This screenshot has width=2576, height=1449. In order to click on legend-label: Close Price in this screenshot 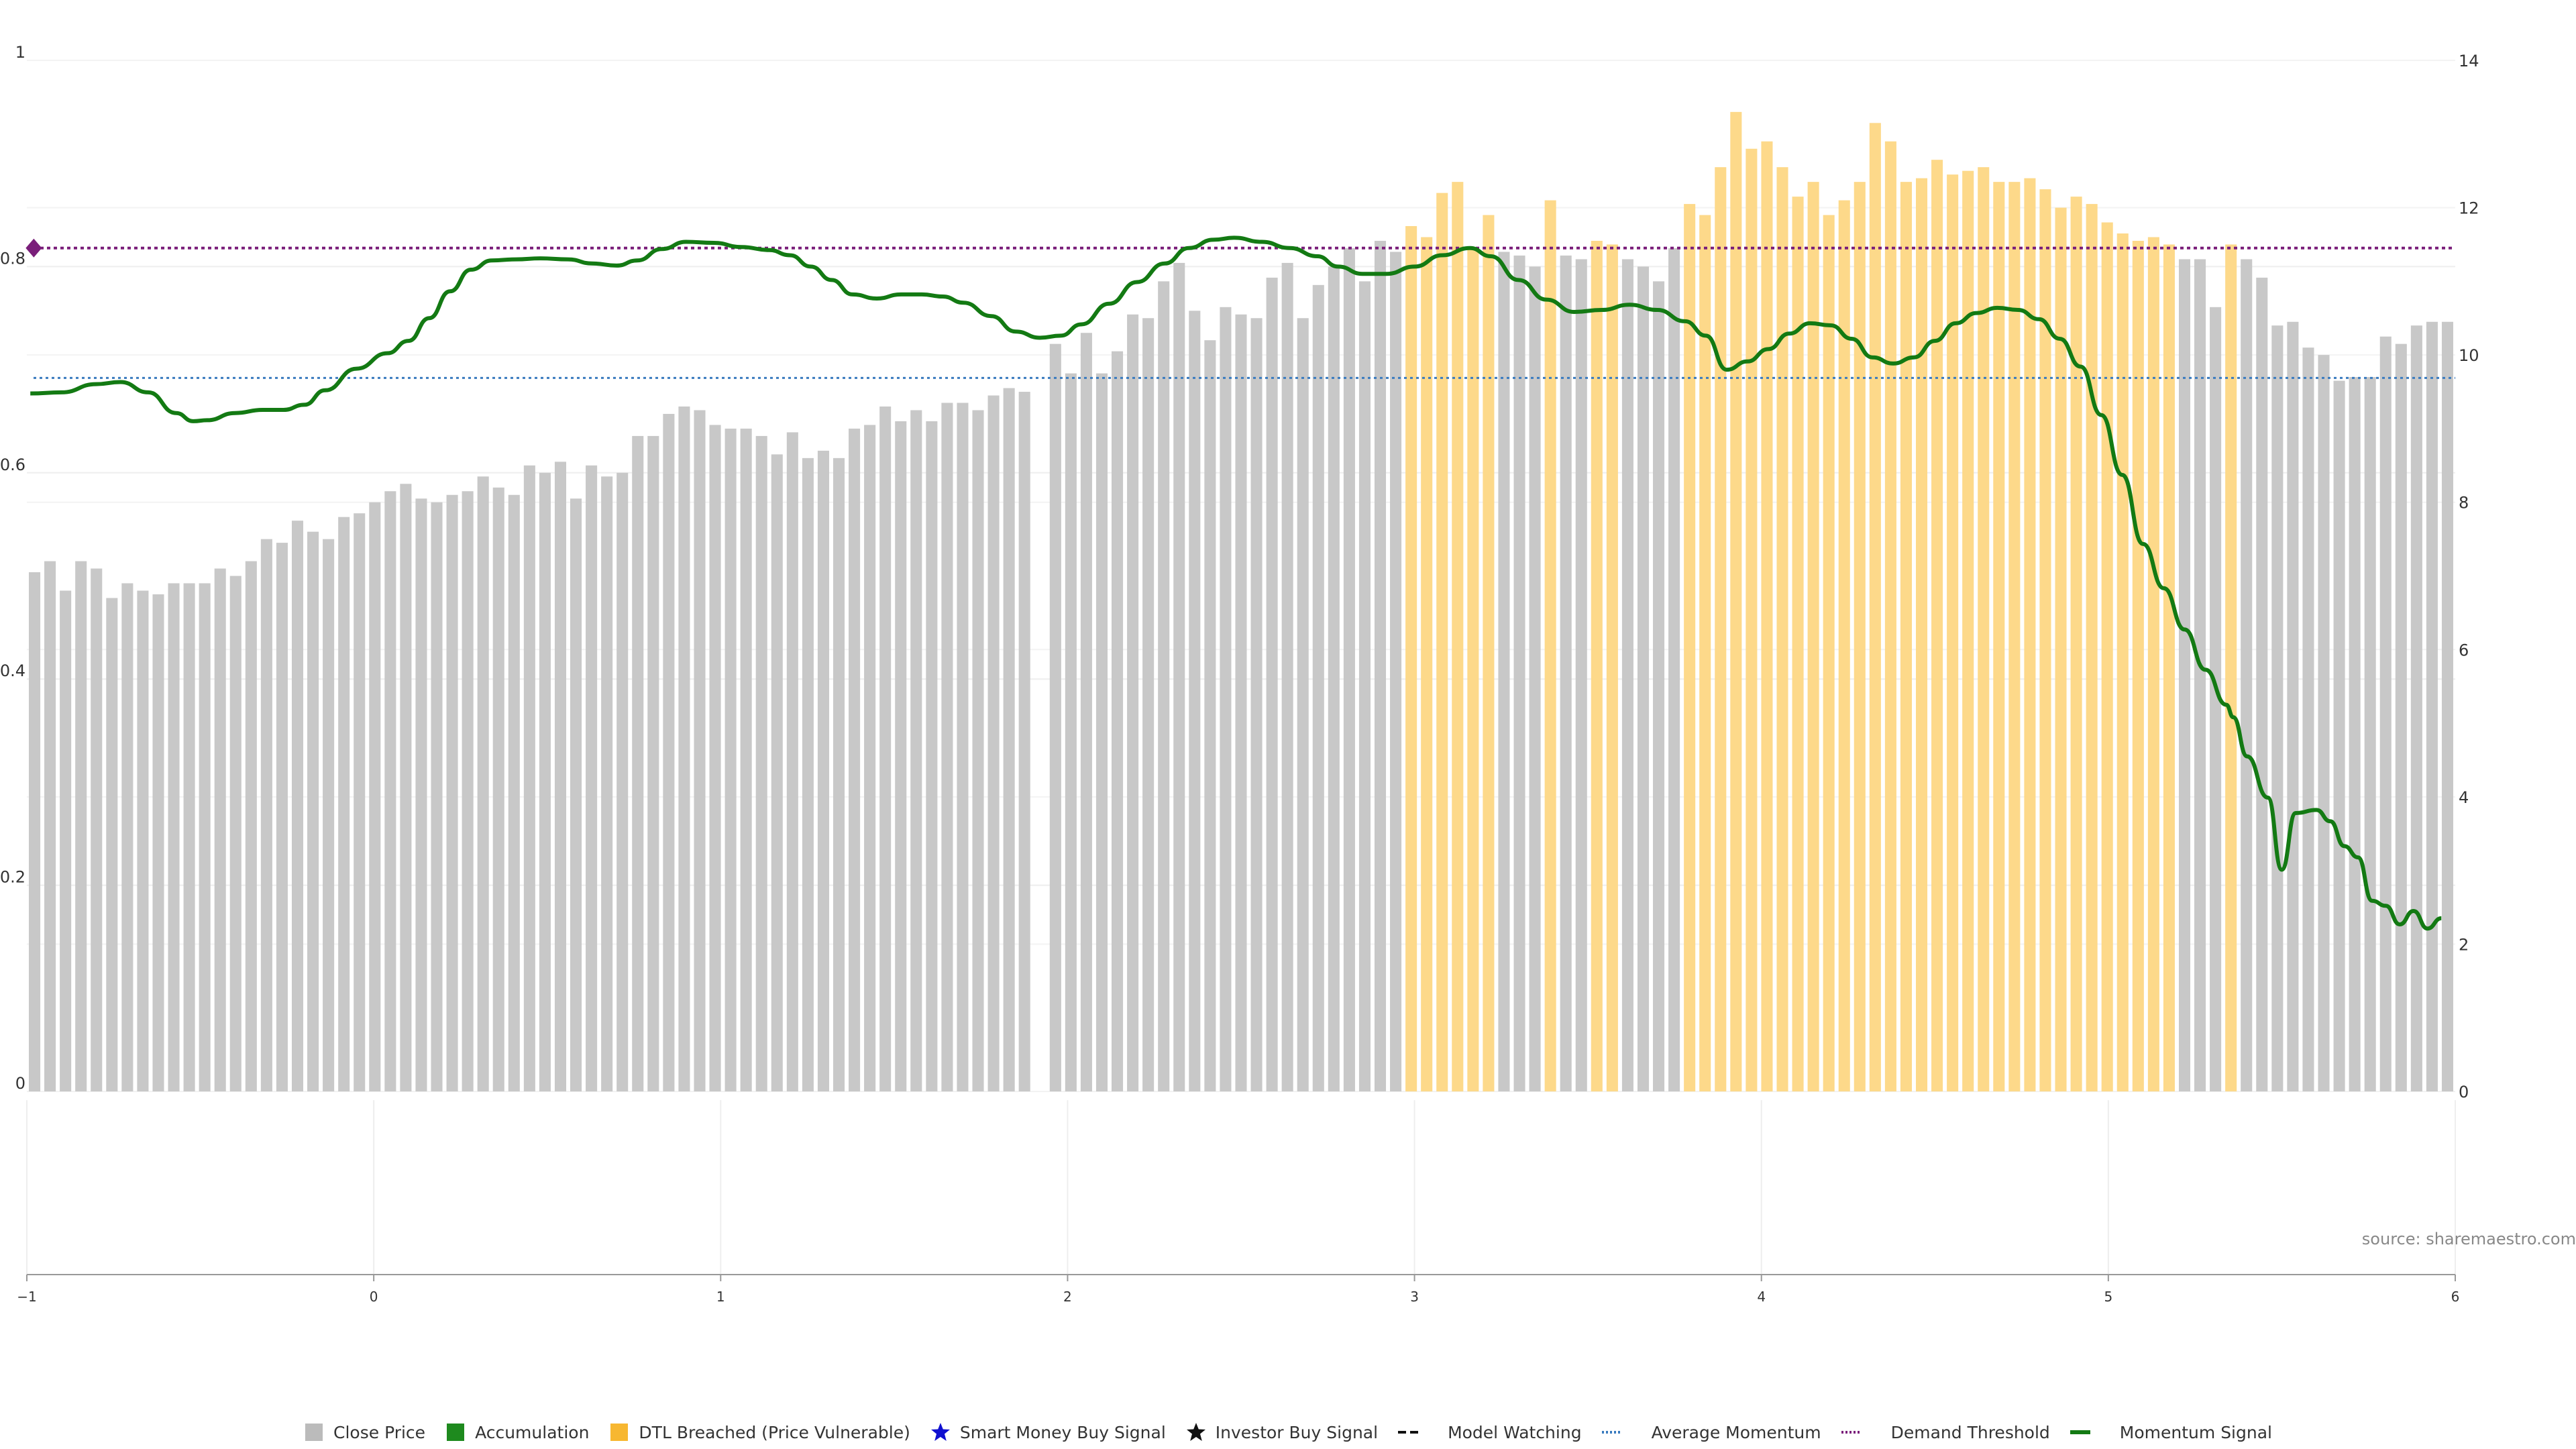, I will do `click(379, 1432)`.